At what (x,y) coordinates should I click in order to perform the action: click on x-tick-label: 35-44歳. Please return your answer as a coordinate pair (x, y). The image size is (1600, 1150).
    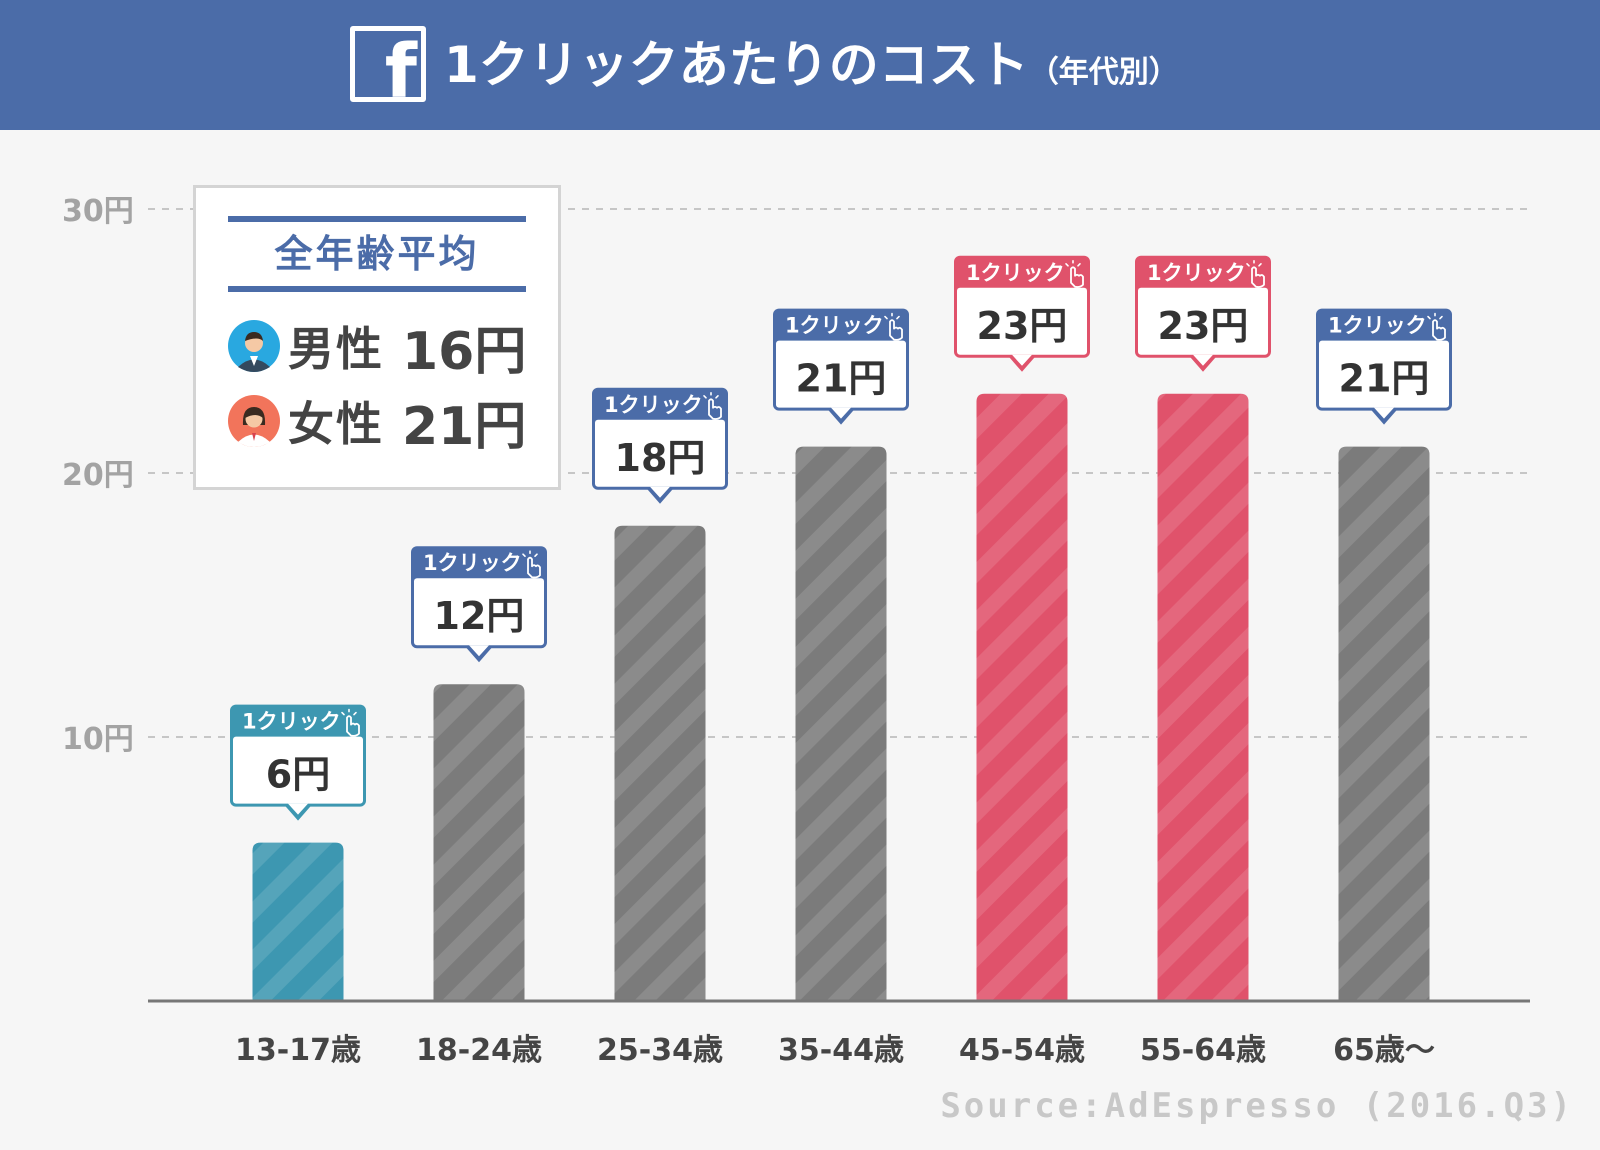
    Looking at the image, I should click on (841, 1050).